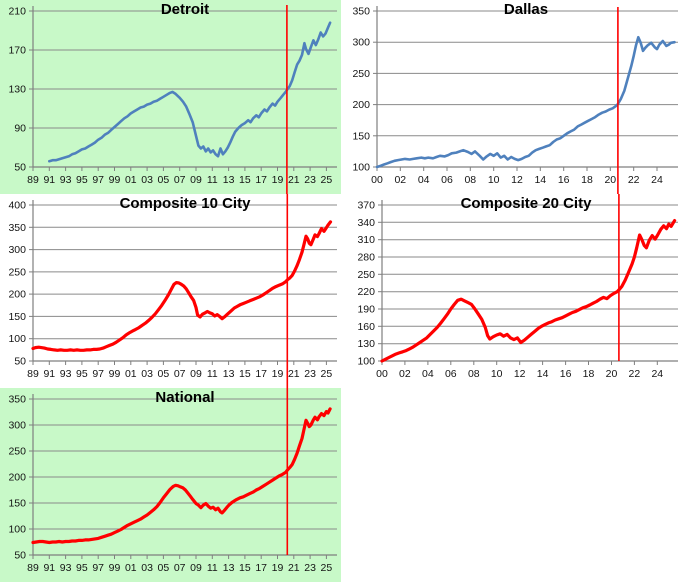 This screenshot has width=682, height=582. What do you see at coordinates (526, 203) in the screenshot?
I see `chart-title-composite-20-city: Composite 20 City` at bounding box center [526, 203].